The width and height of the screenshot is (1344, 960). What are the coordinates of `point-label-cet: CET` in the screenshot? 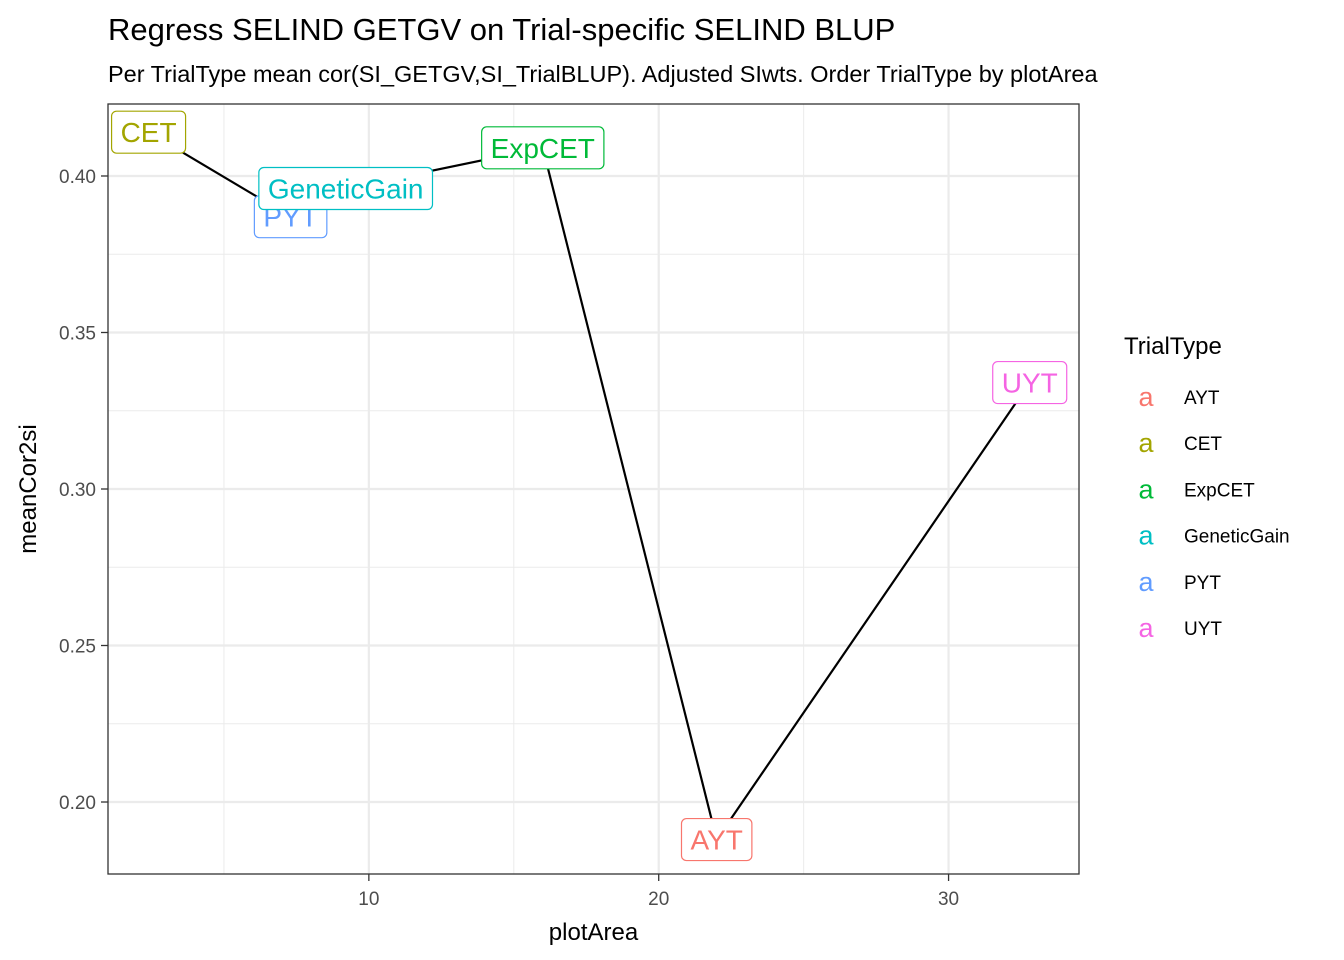 It's located at (148, 132).